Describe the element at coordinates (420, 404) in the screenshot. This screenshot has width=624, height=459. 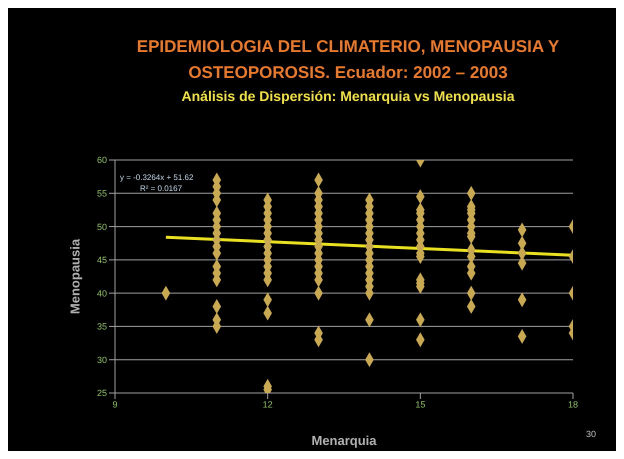
I see `x-tick-label: 15` at that location.